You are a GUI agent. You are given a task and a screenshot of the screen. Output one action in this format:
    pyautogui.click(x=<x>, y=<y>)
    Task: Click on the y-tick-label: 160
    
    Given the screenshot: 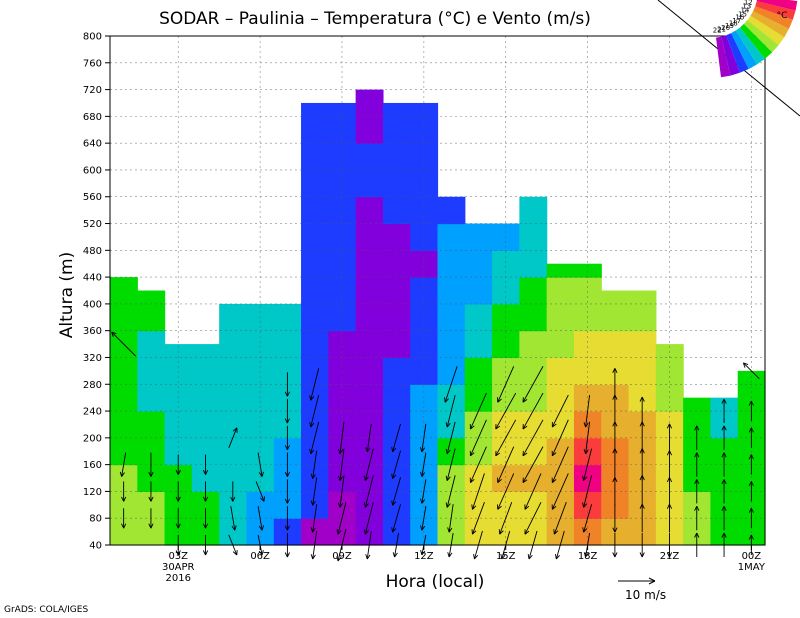 What is the action you would take?
    pyautogui.click(x=92, y=465)
    